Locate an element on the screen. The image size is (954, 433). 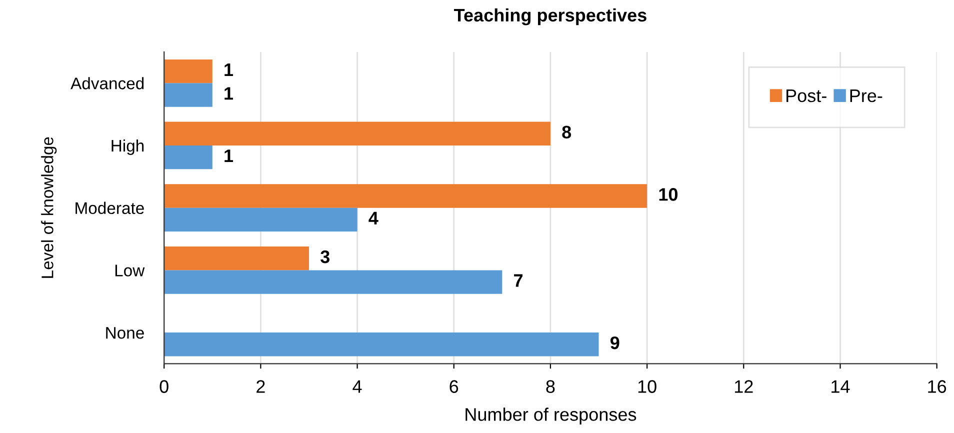
y-tick-label: None is located at coordinates (125, 333).